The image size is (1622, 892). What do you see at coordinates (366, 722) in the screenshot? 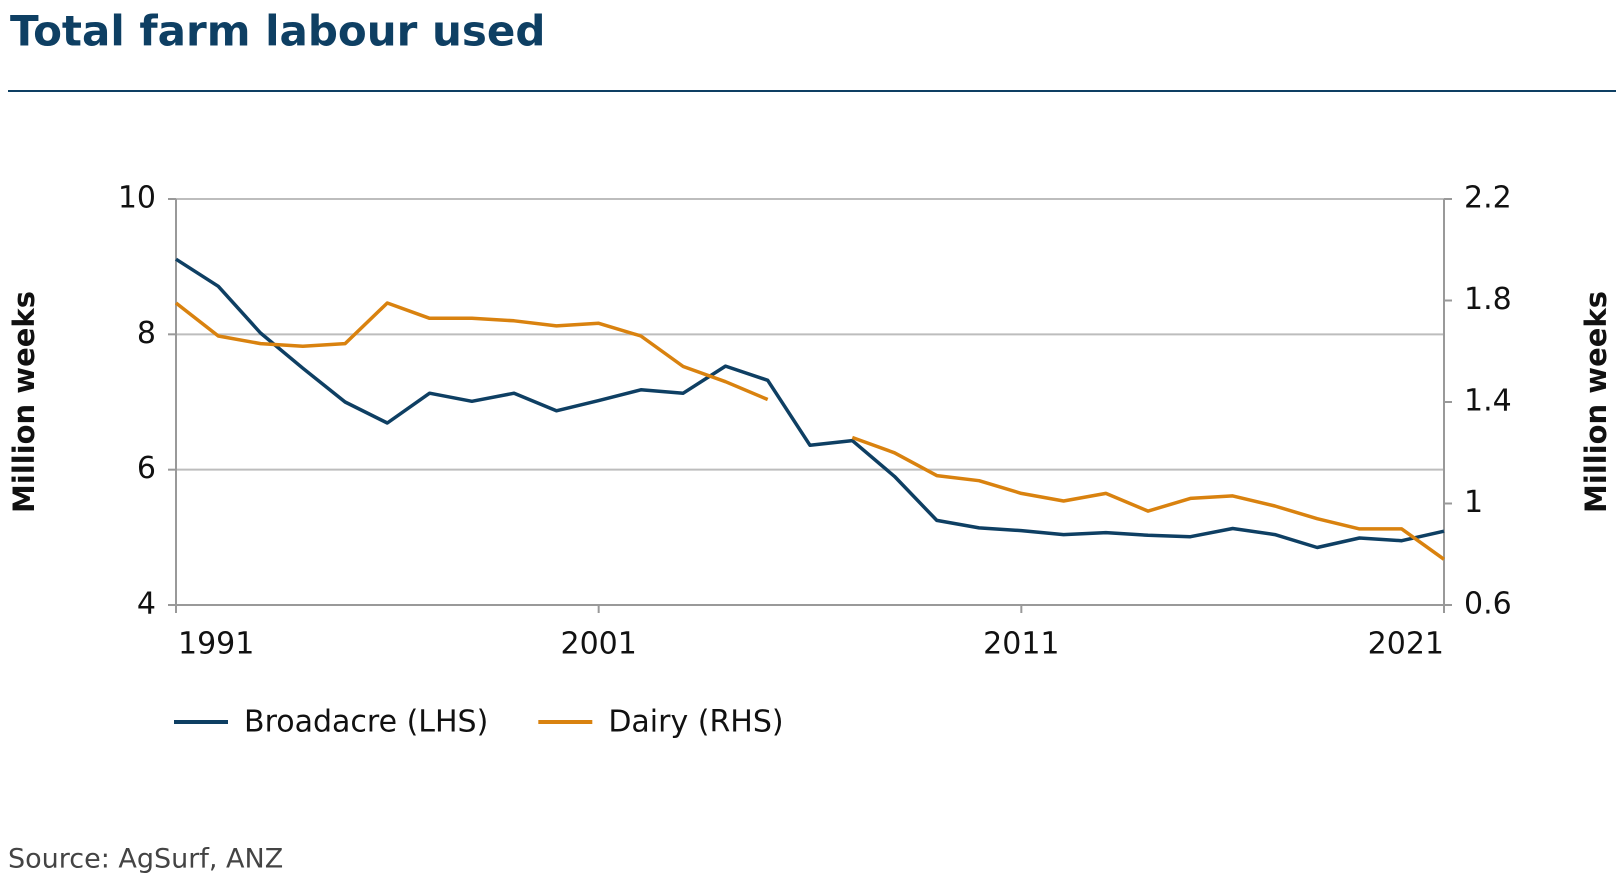
I see `legend-label: Broadacre (LHS)` at bounding box center [366, 722].